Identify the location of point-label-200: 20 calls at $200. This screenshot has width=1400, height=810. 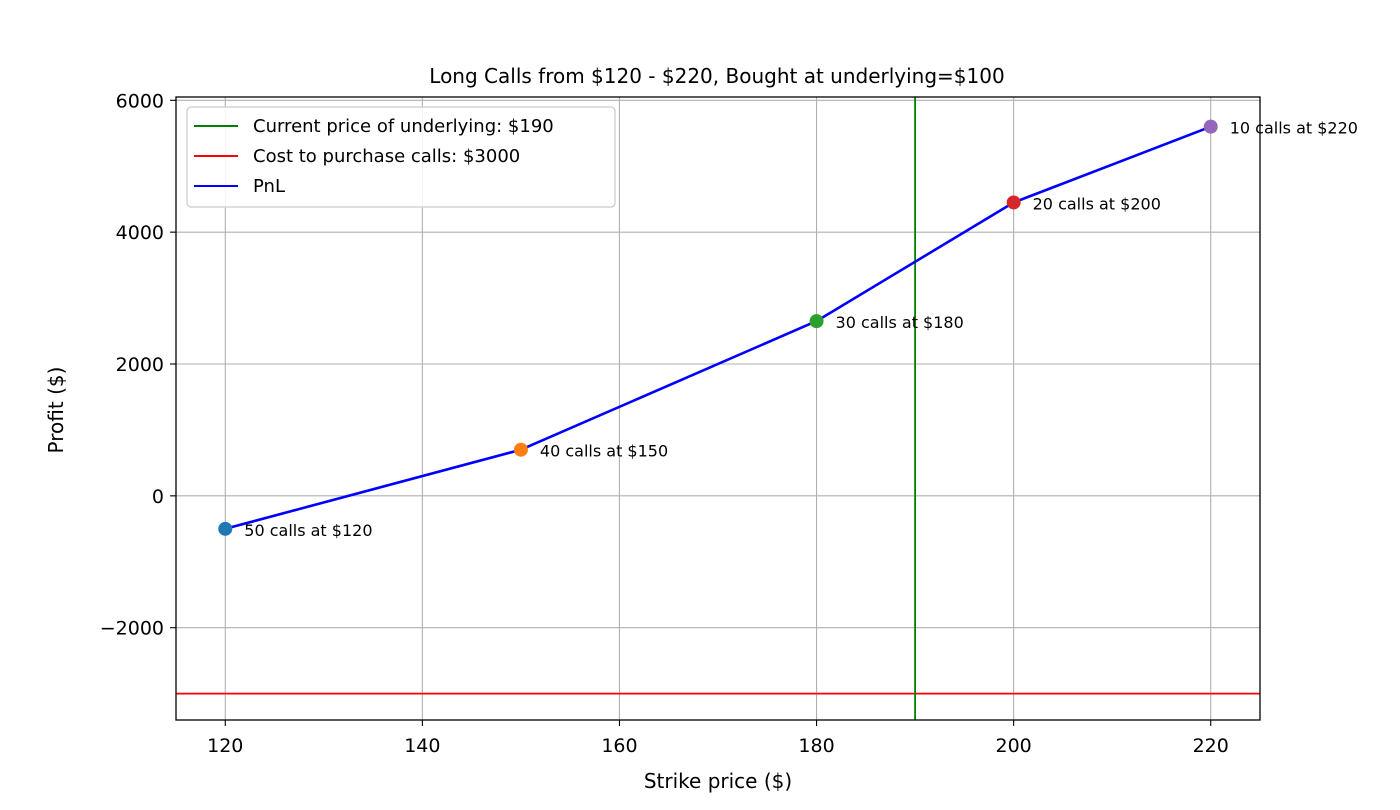
(1097, 203).